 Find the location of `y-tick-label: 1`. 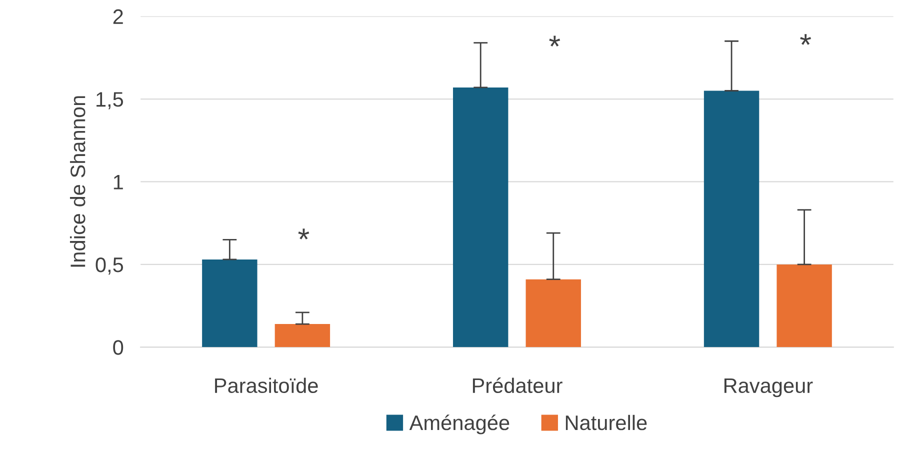

y-tick-label: 1 is located at coordinates (118, 182).